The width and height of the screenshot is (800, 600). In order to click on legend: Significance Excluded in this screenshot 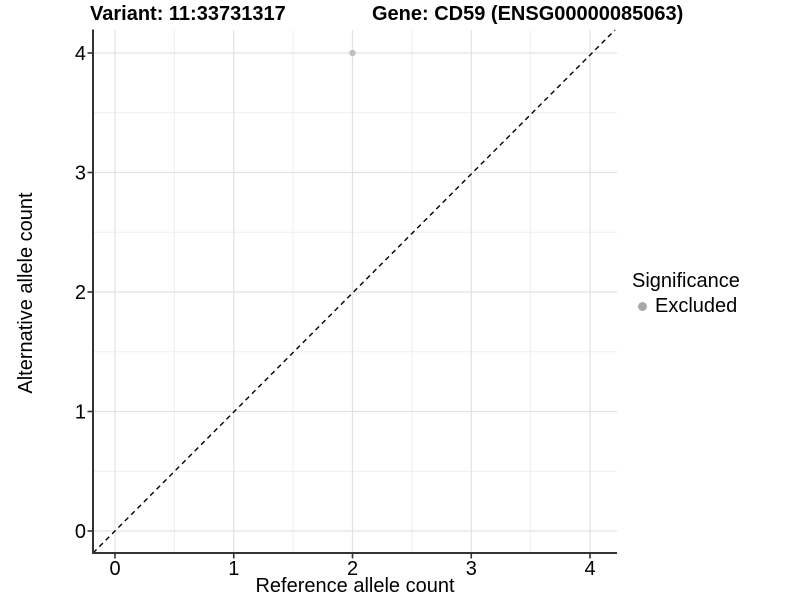, I will do `click(686, 294)`.